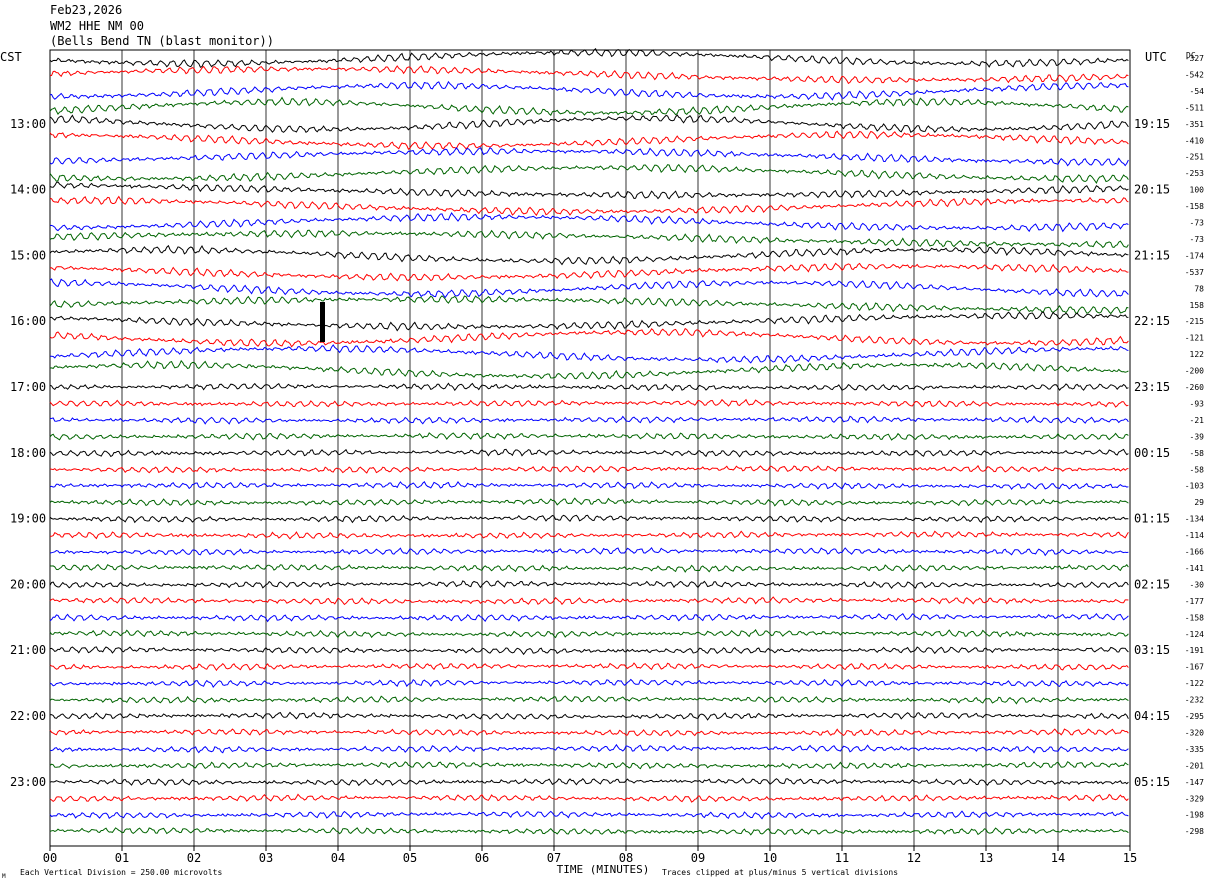  What do you see at coordinates (1194, 683) in the screenshot?
I see `dc-offset-value: -122` at bounding box center [1194, 683].